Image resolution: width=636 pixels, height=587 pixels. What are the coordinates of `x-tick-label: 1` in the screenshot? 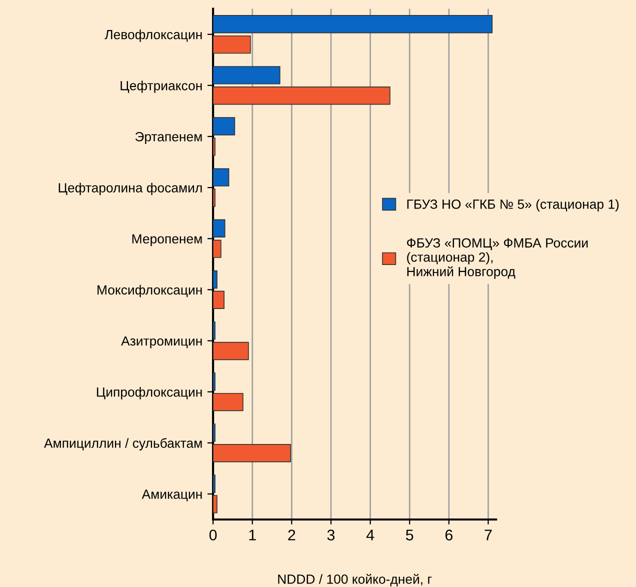 It's located at (252, 535).